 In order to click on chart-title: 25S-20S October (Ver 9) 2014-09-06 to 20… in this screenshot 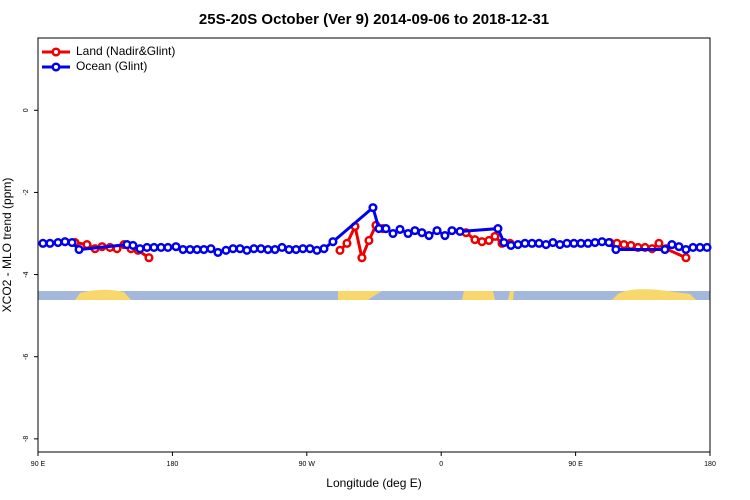, I will do `click(374, 19)`.